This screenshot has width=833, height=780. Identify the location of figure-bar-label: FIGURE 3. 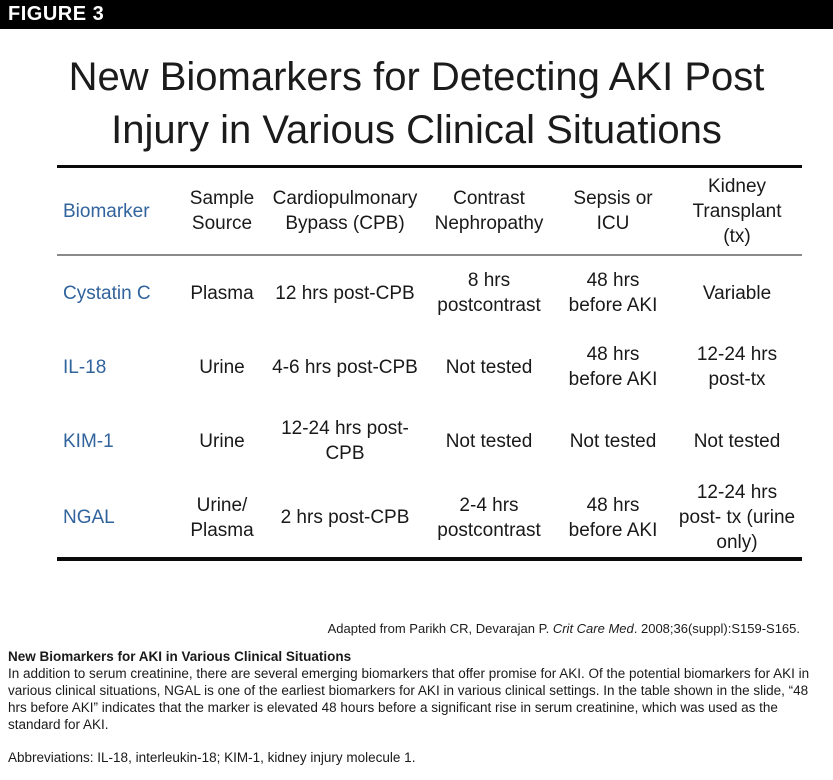
(56, 14).